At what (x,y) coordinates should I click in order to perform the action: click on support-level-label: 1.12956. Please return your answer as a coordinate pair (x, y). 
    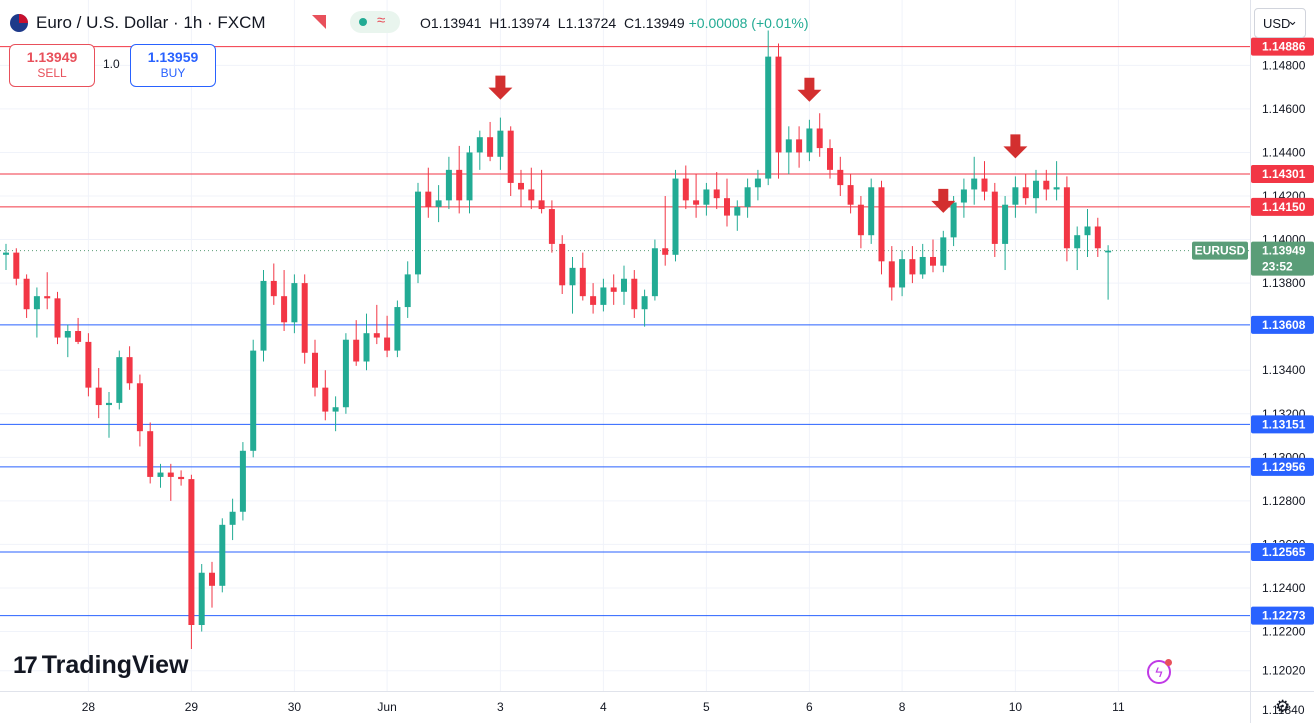
    Looking at the image, I should click on (1284, 467).